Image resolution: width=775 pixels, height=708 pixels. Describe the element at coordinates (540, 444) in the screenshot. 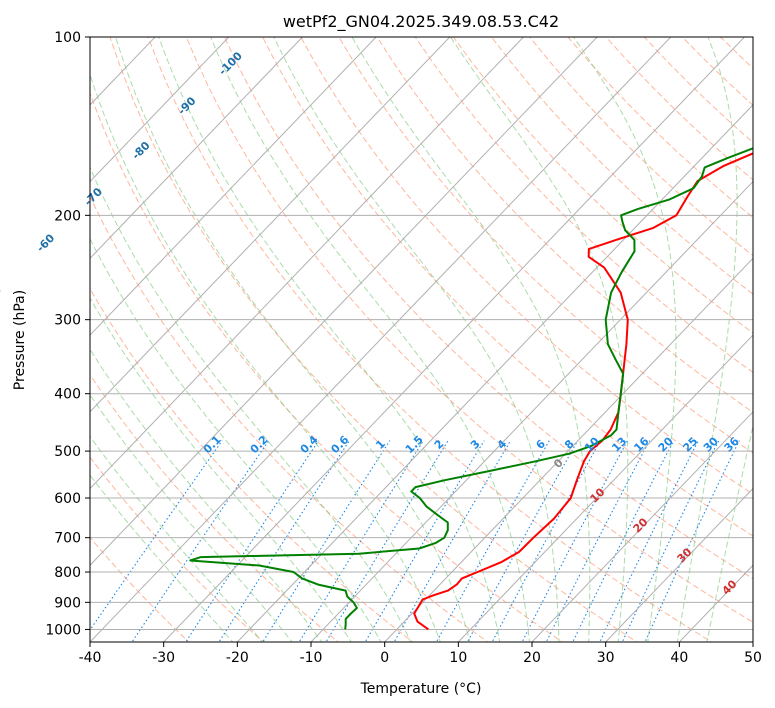

I see `mixing-ratio-label: 6` at that location.